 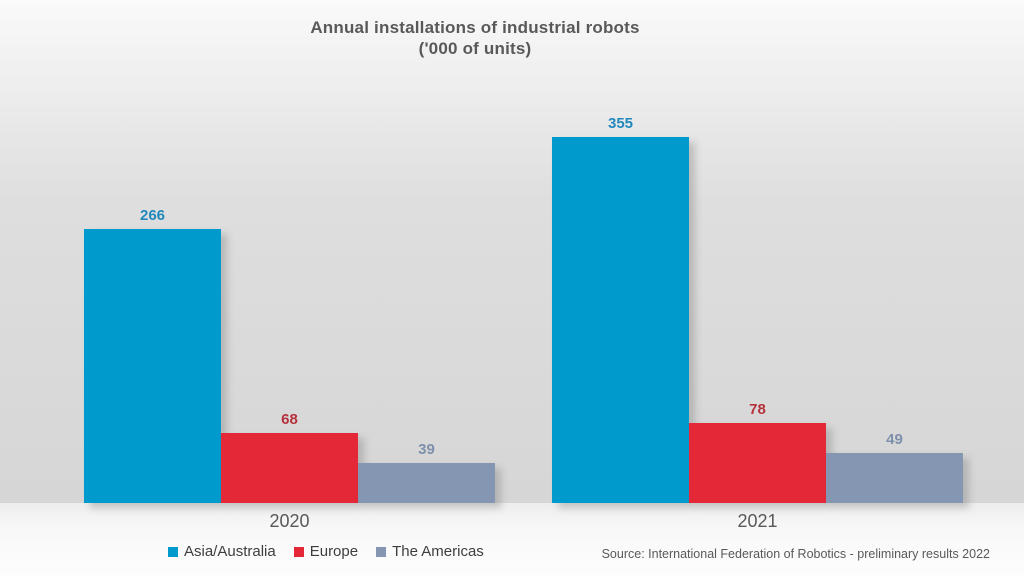 I want to click on legend-item-asia-australia: Asia/Australia, so click(x=222, y=551).